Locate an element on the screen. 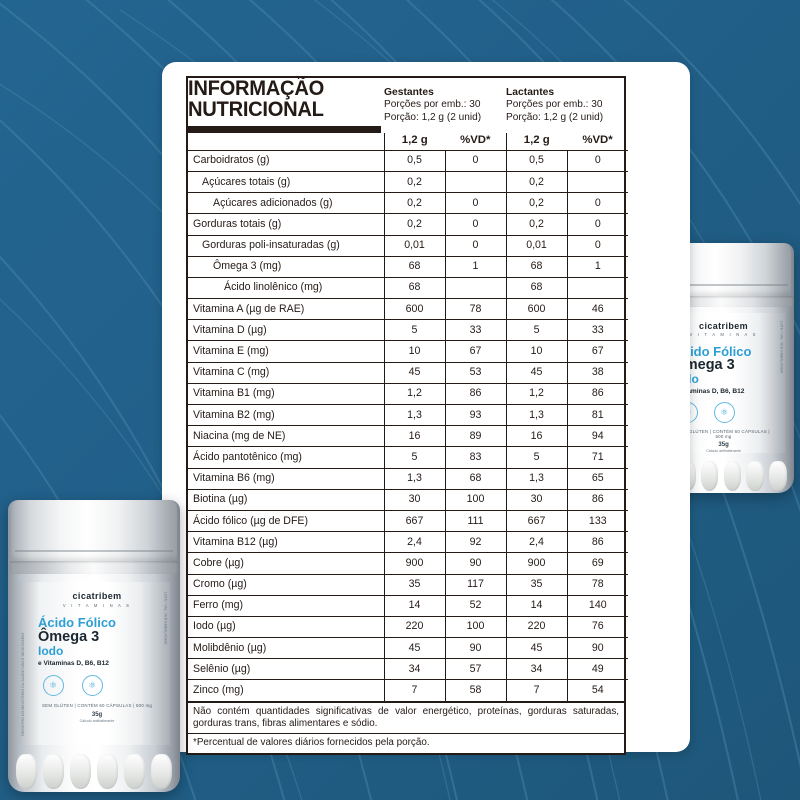 The width and height of the screenshot is (800, 800). nutrient-name: Ácido fólico (µg de DFE) is located at coordinates (286, 520).